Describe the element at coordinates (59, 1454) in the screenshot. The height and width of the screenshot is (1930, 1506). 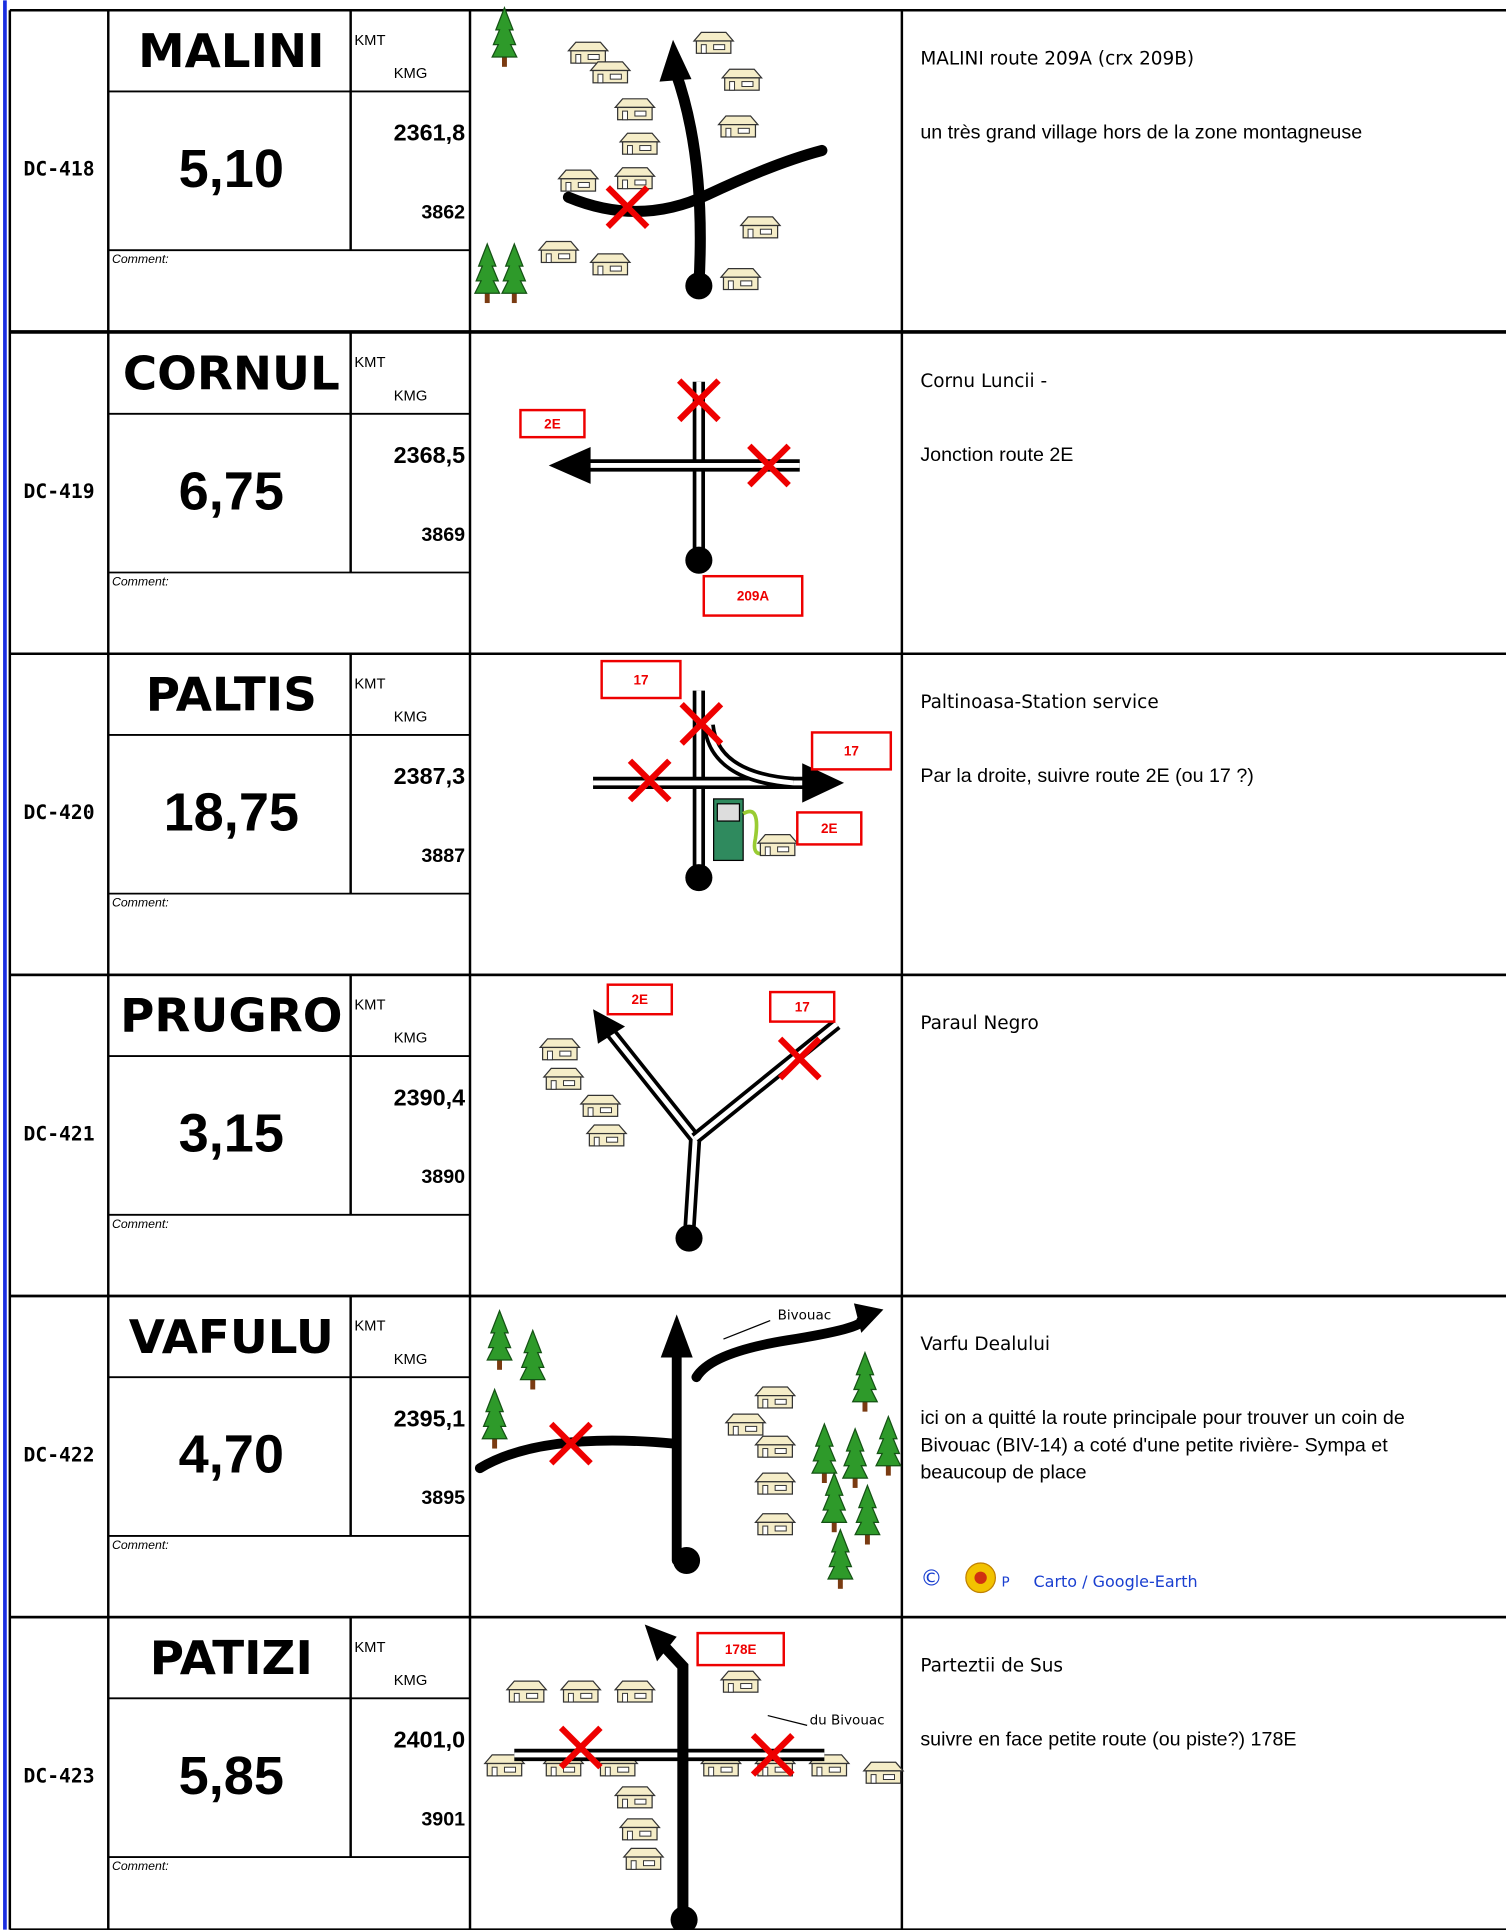
I see `waypoint-id: DC-422` at that location.